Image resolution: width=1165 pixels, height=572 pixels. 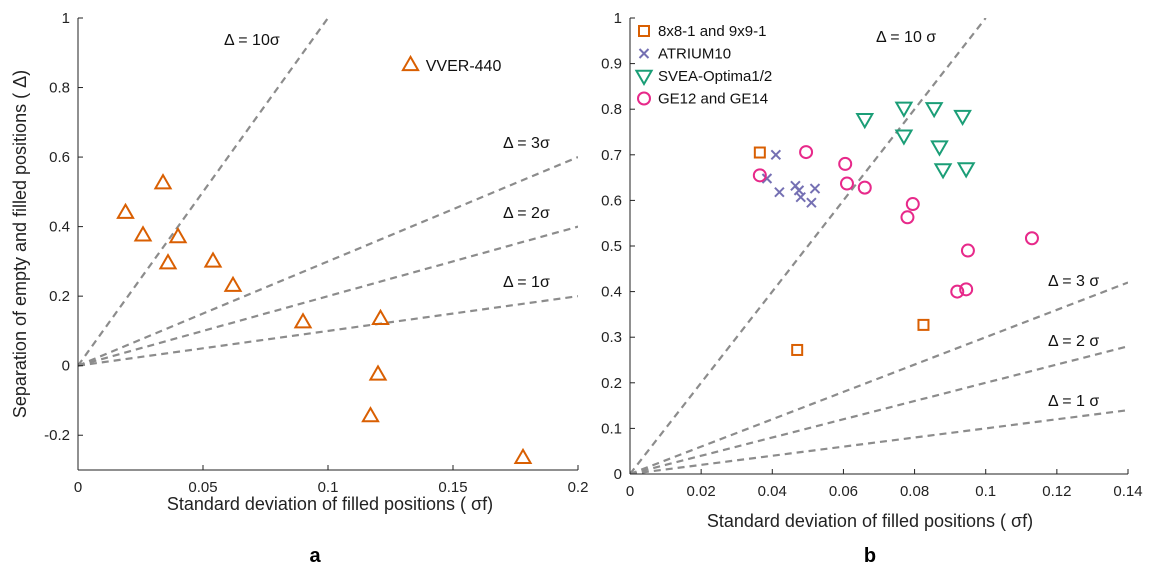 I want to click on y-tick-label: 0.3, so click(x=611, y=337).